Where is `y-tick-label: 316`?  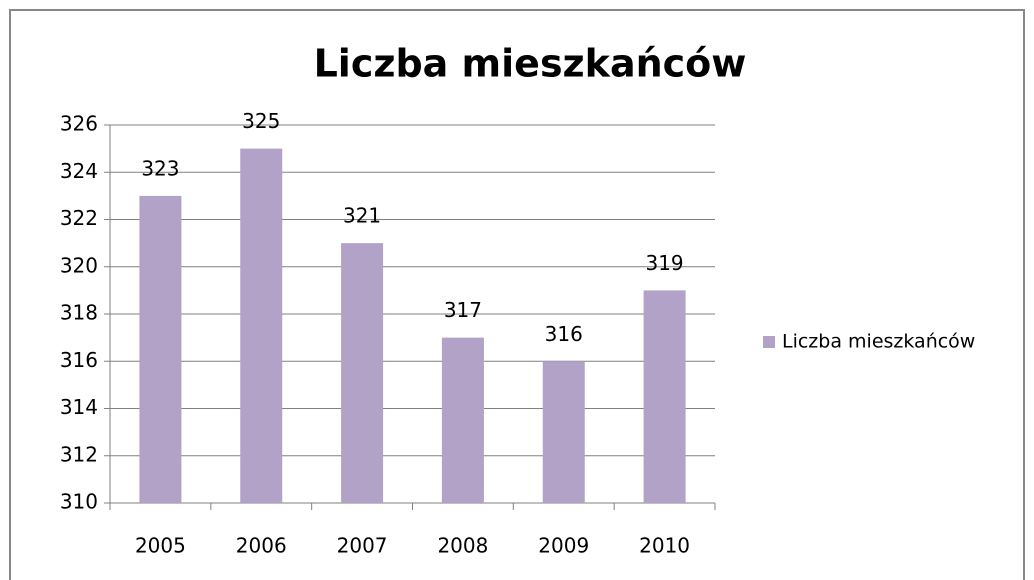 y-tick-label: 316 is located at coordinates (79, 360).